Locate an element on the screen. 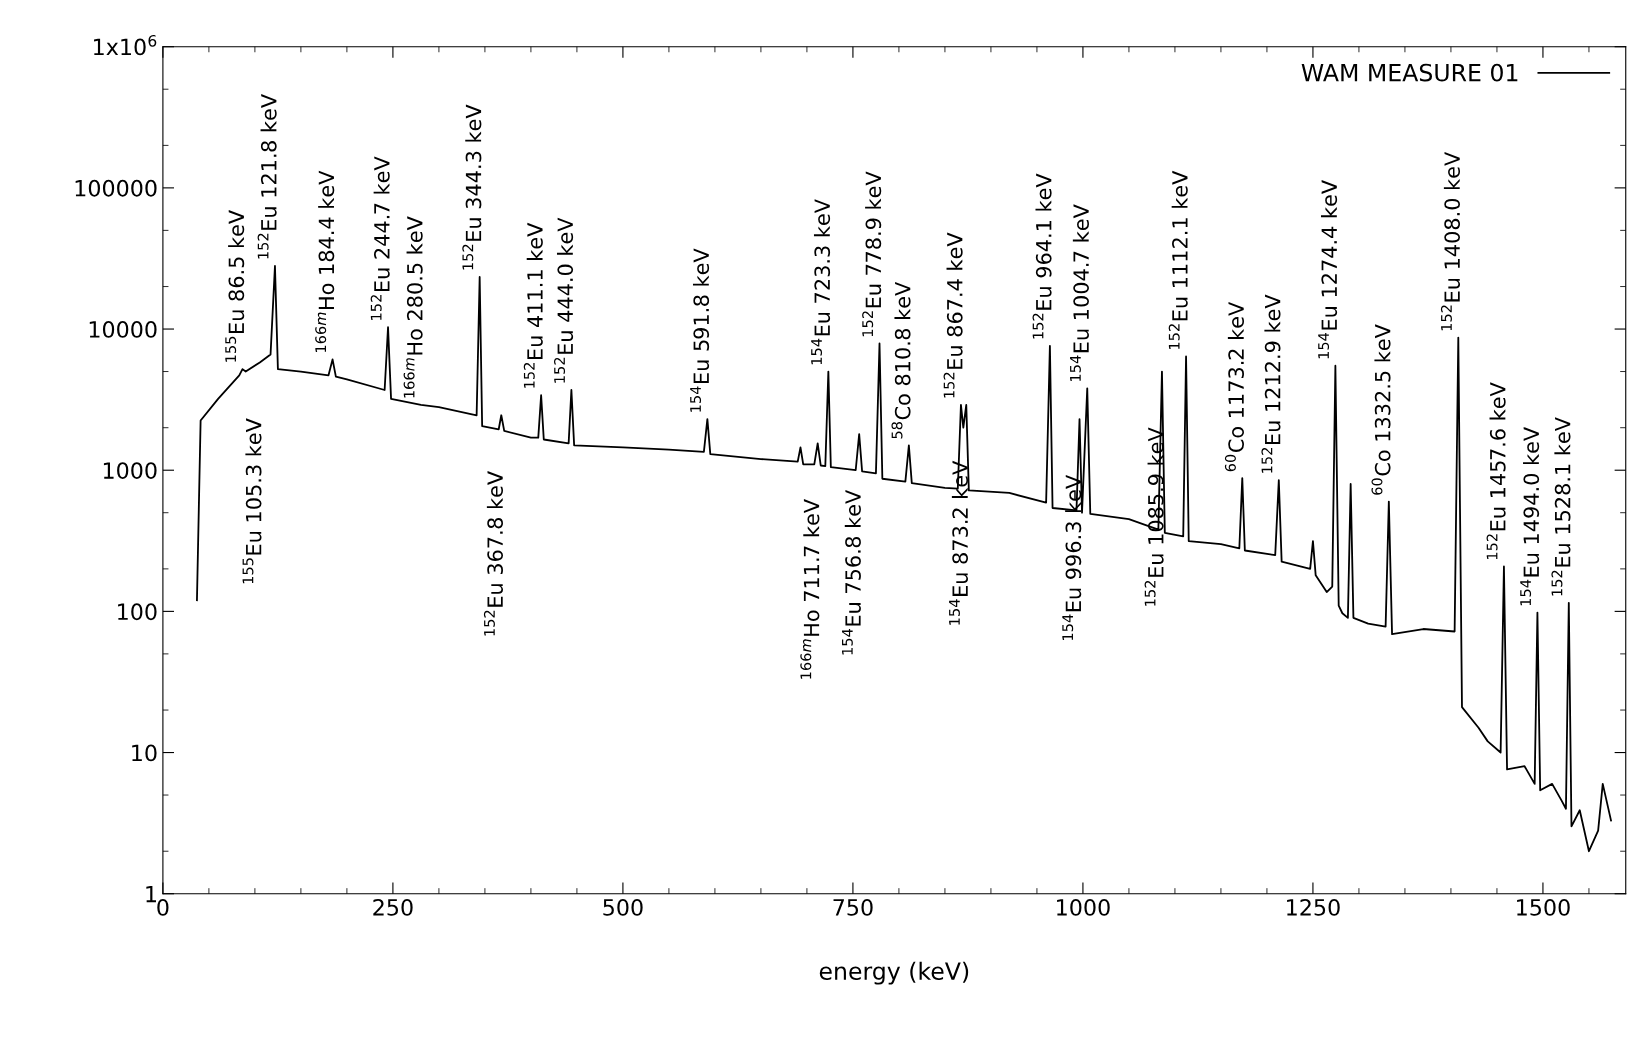 This screenshot has width=1629, height=1038. x-tick-label: 1000 is located at coordinates (1083, 907).